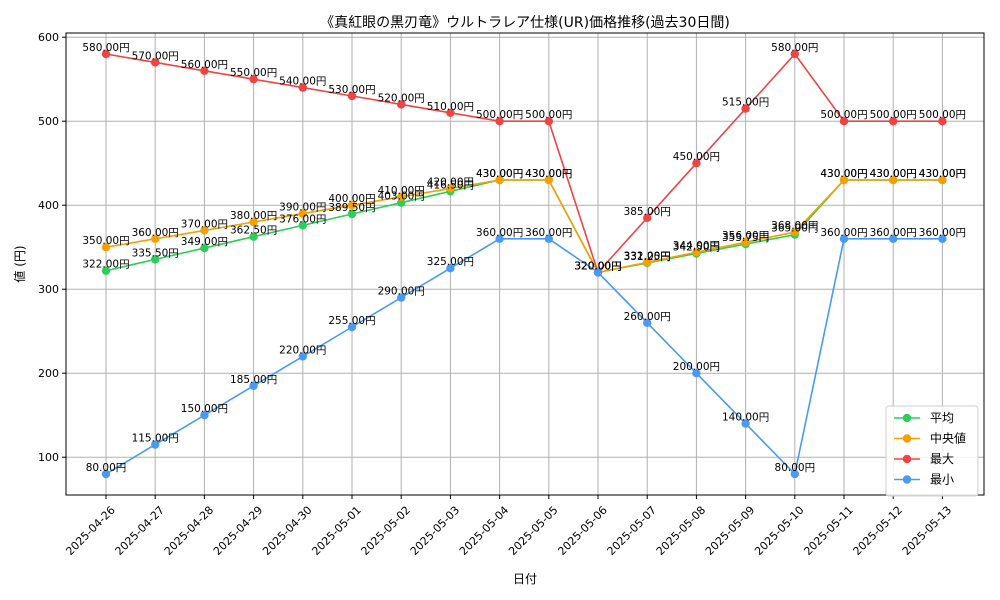  Describe the element at coordinates (48, 373) in the screenshot. I see `y-tick-label: 200` at that location.